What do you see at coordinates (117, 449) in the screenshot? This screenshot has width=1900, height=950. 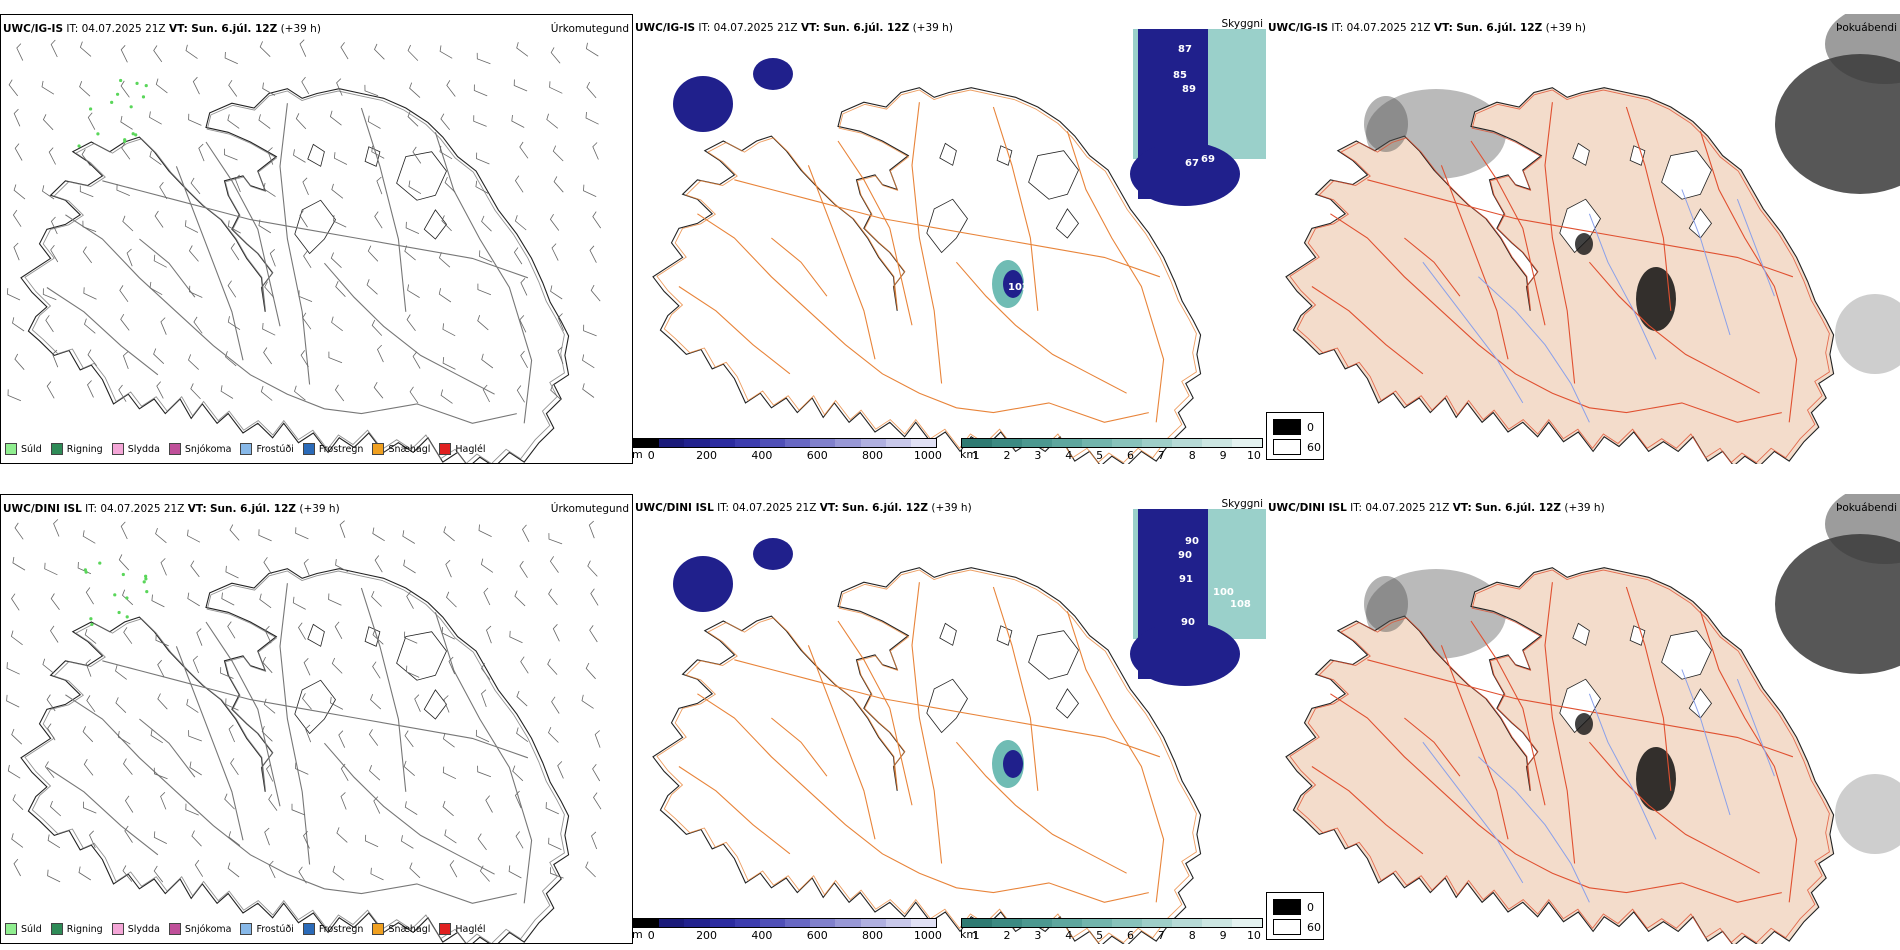 I see `legend-swatch` at bounding box center [117, 449].